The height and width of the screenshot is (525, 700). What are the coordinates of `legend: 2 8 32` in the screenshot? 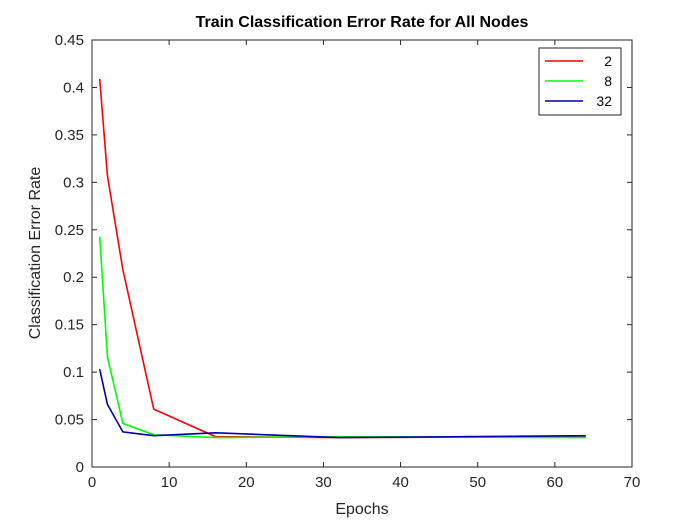 It's located at (580, 81).